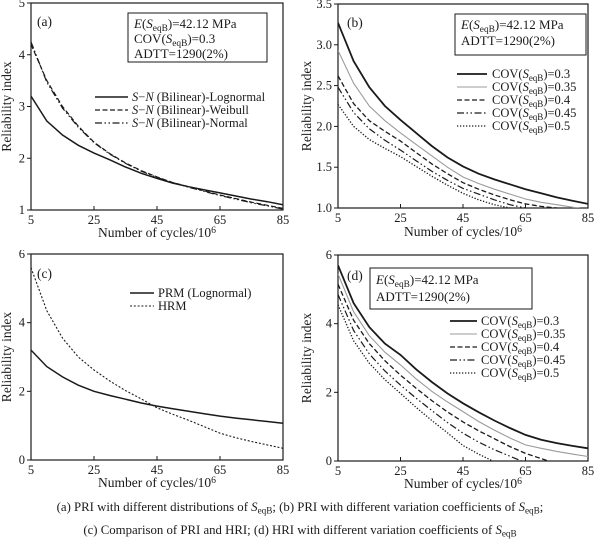 The image size is (600, 543). Describe the element at coordinates (324, 86) in the screenshot. I see `y-tick-label: 2.5` at that location.